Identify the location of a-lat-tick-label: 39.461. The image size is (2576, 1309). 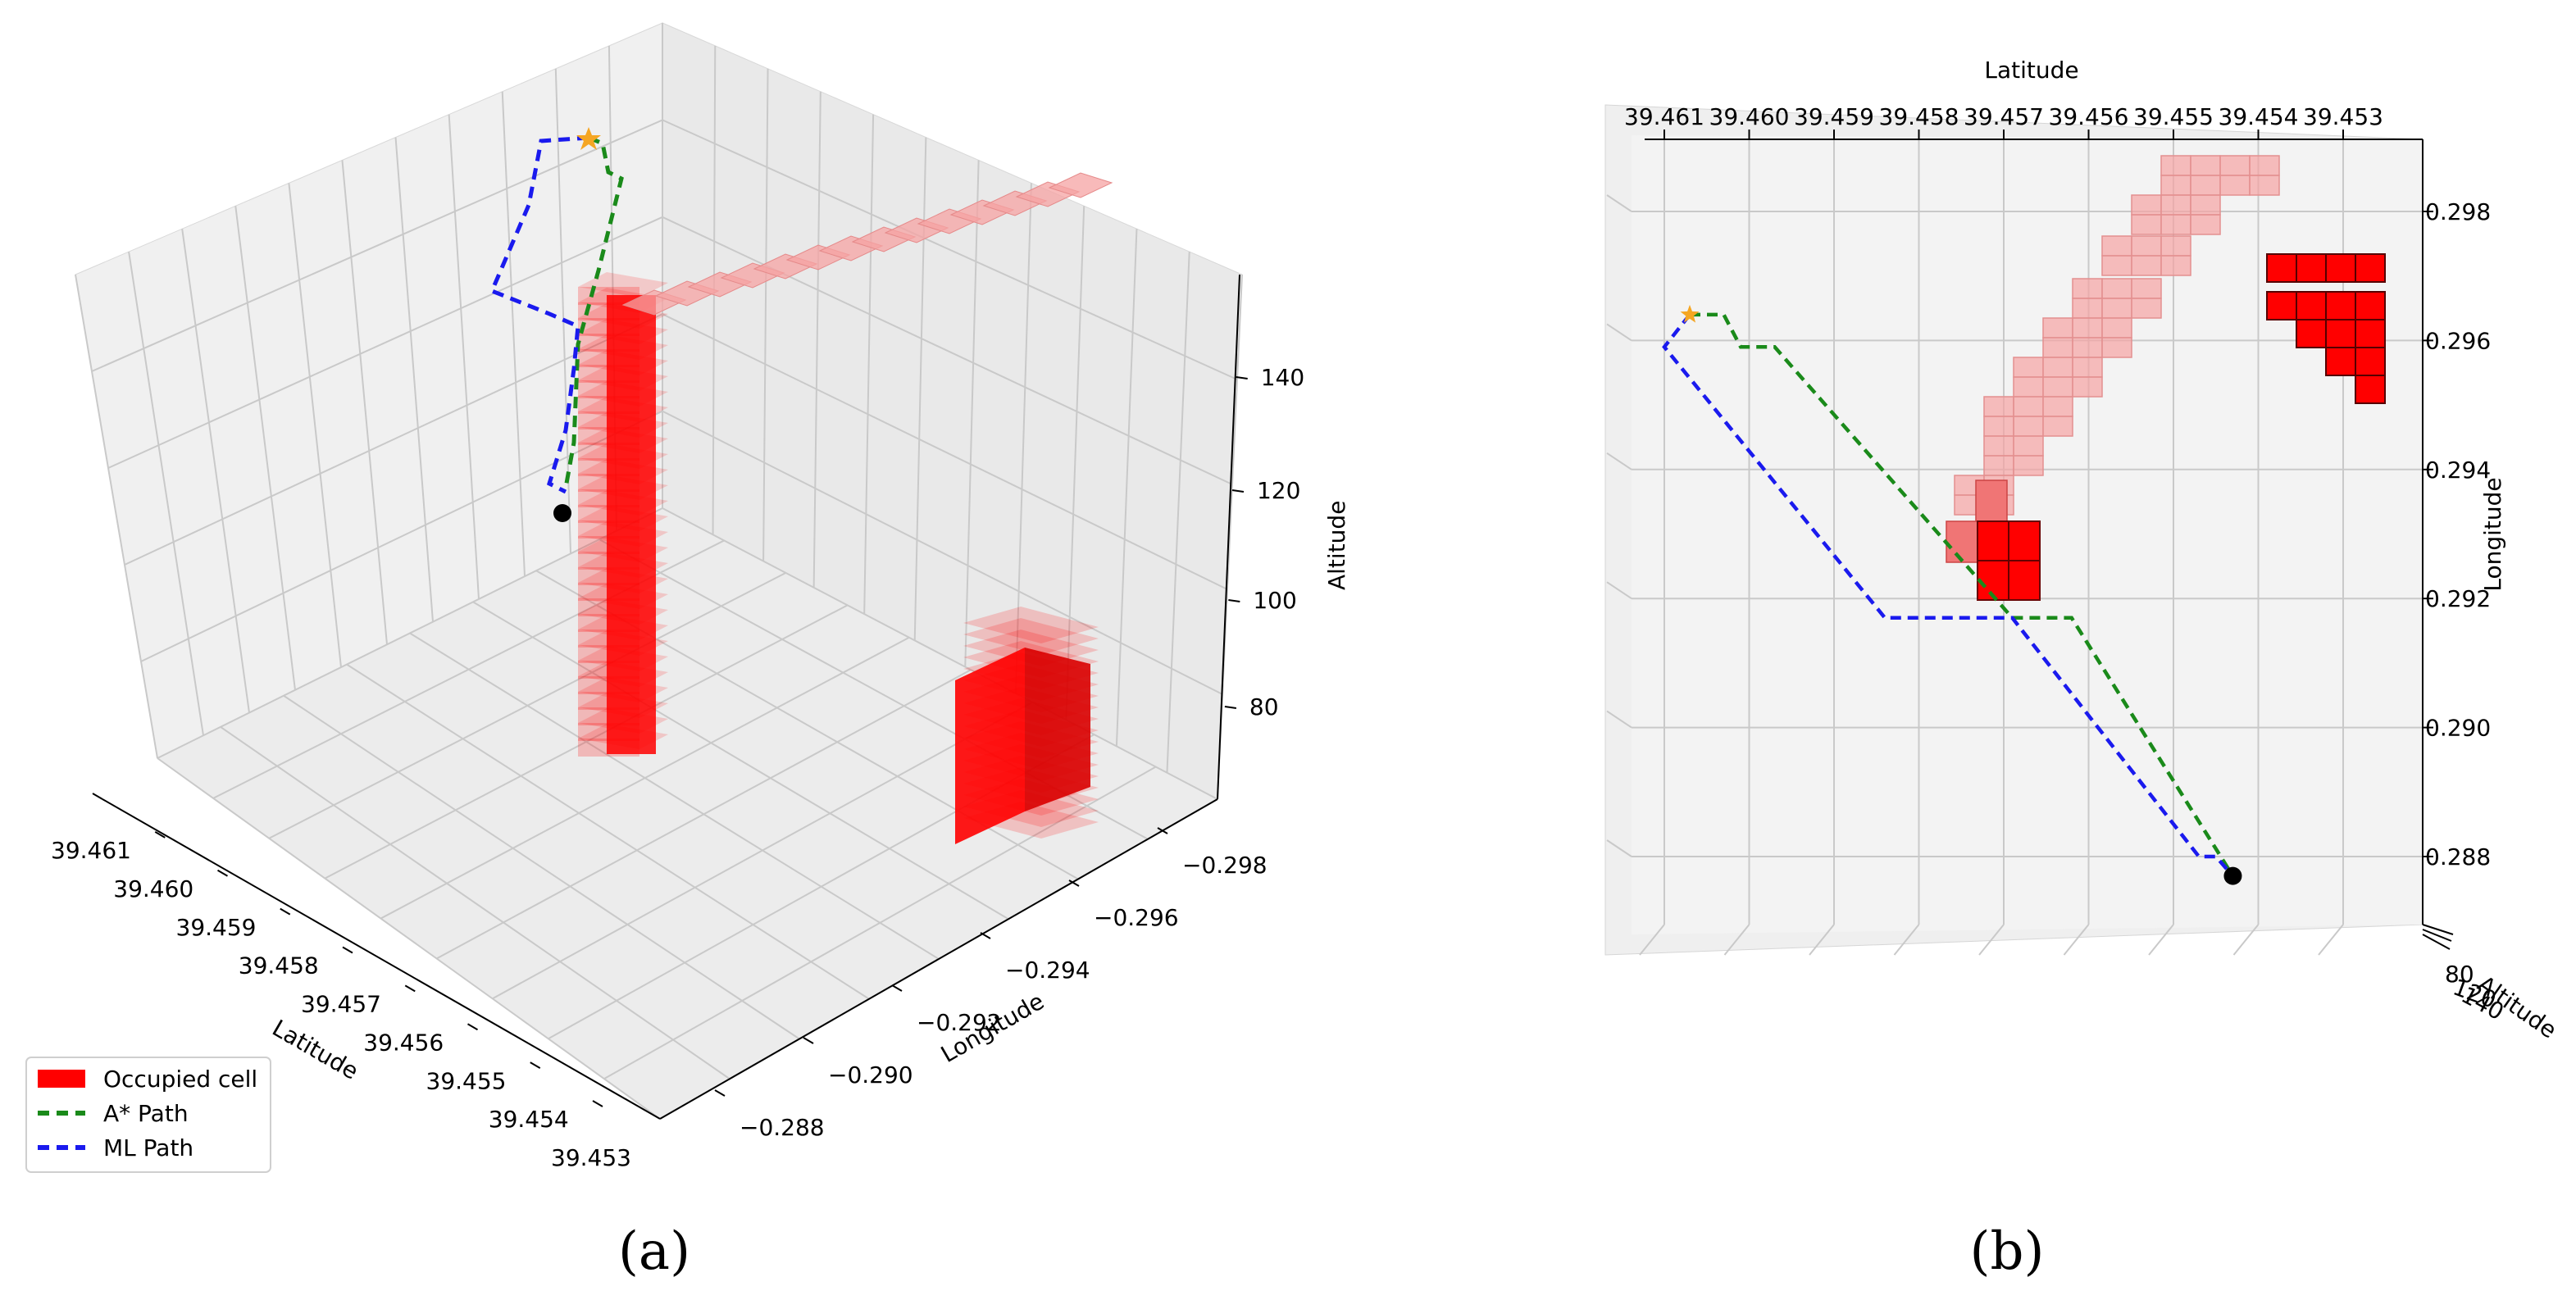
(91, 851).